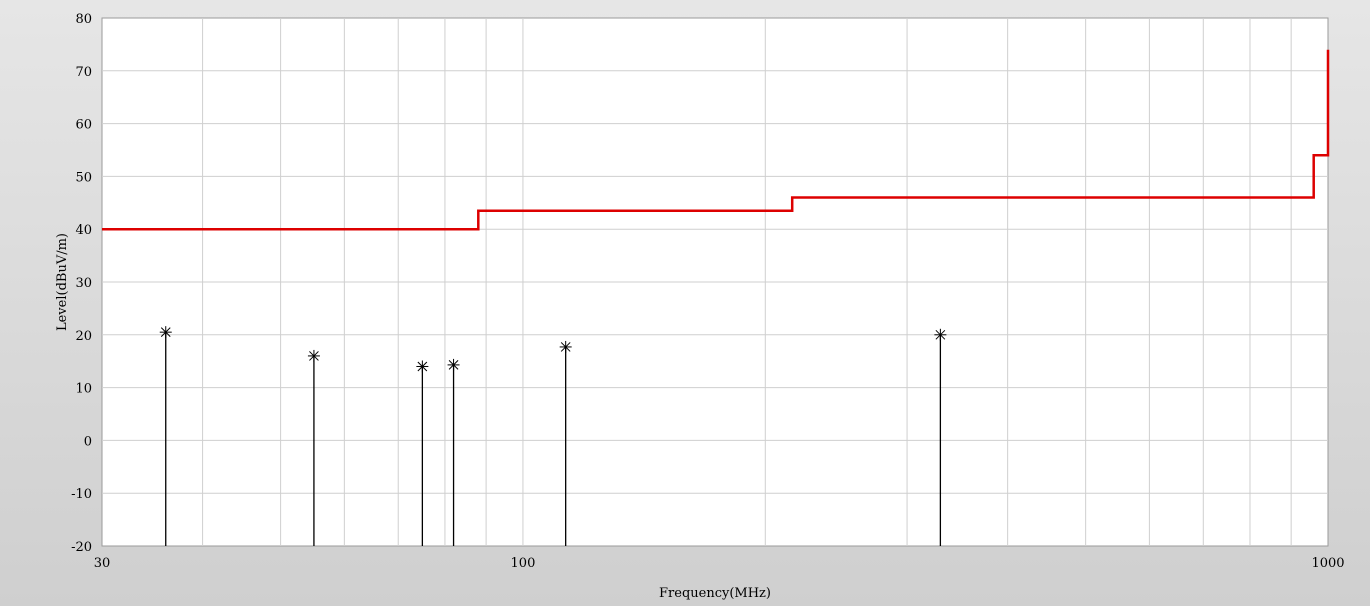  Describe the element at coordinates (81, 494) in the screenshot. I see `y-tick-label: -10` at that location.